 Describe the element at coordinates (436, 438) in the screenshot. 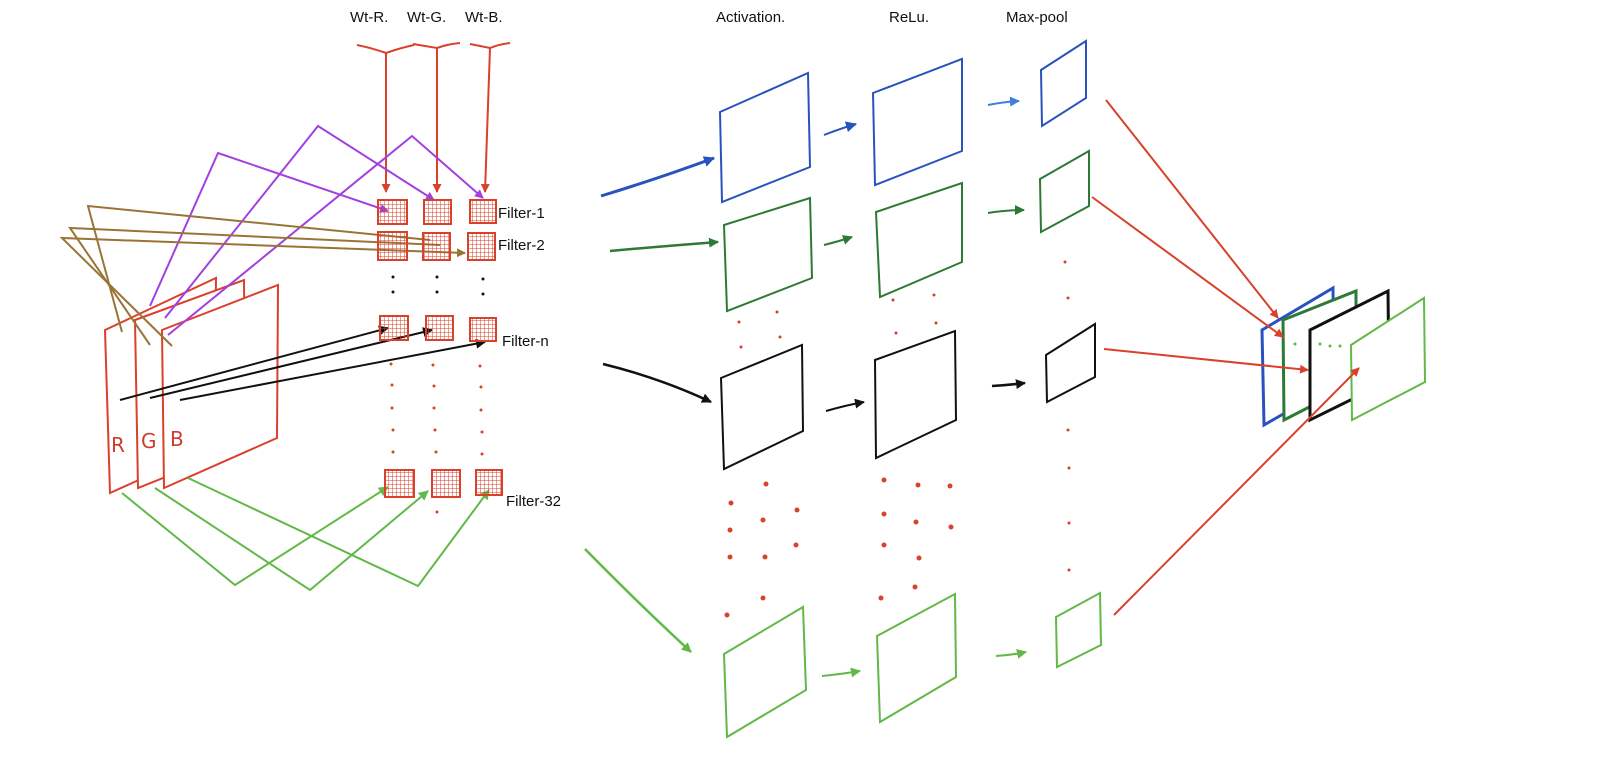

I see `filter-red-dots` at that location.